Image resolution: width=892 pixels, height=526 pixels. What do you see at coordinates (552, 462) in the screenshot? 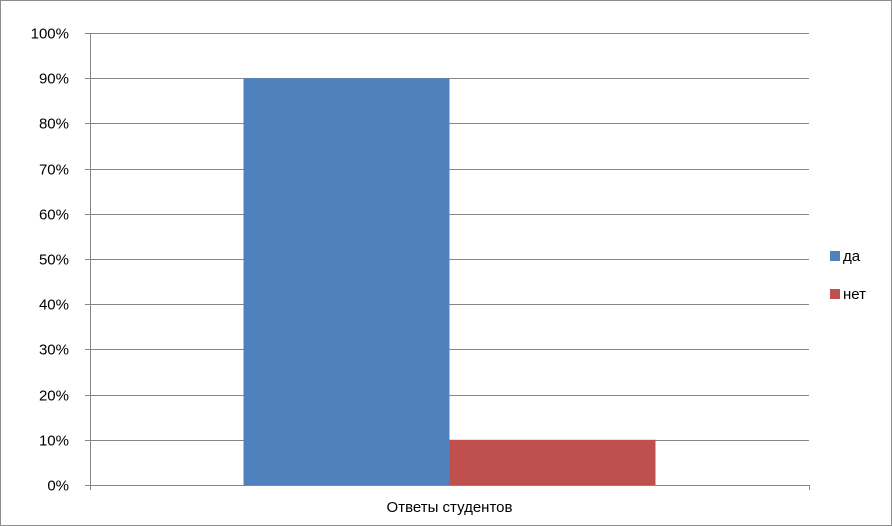
I see `bar-нет` at bounding box center [552, 462].